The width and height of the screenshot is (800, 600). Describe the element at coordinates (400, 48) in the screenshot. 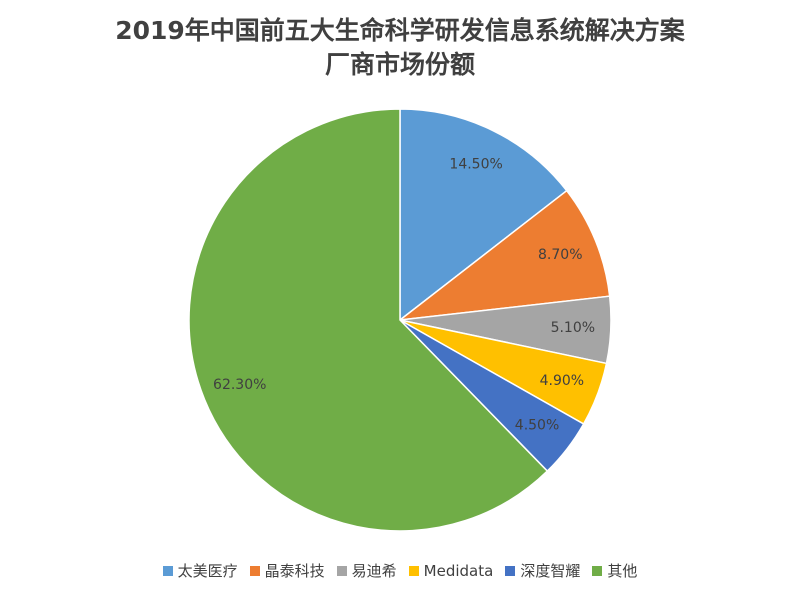

I see `chart-title: 2019年中国前五大生命科学研发信息系统解决方案 厂商市场份额` at that location.